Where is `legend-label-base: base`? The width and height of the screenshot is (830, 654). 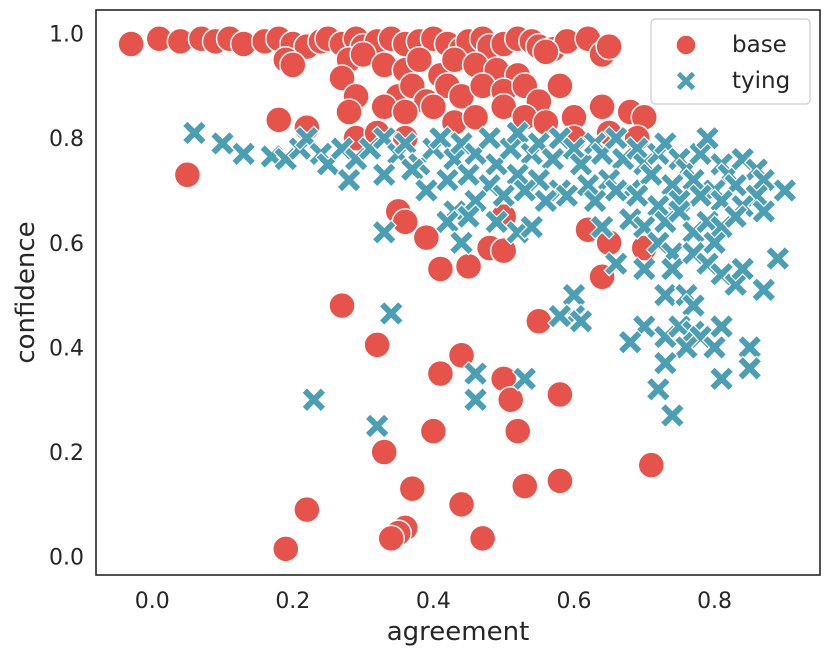
legend-label-base: base is located at coordinates (759, 45).